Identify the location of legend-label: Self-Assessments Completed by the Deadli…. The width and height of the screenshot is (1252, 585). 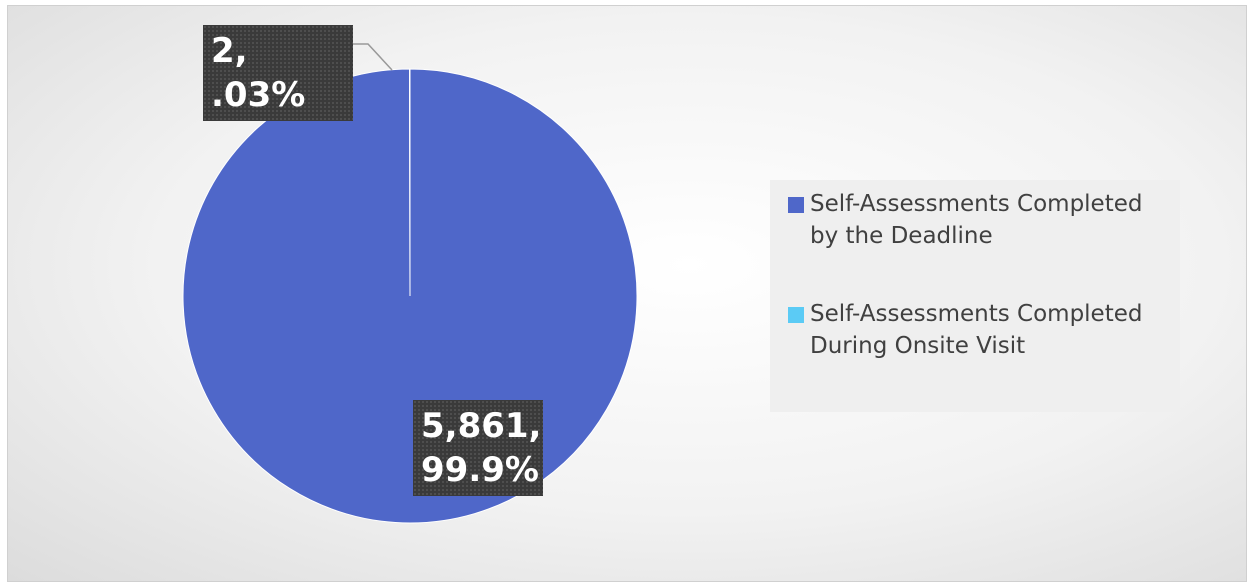
(976, 220).